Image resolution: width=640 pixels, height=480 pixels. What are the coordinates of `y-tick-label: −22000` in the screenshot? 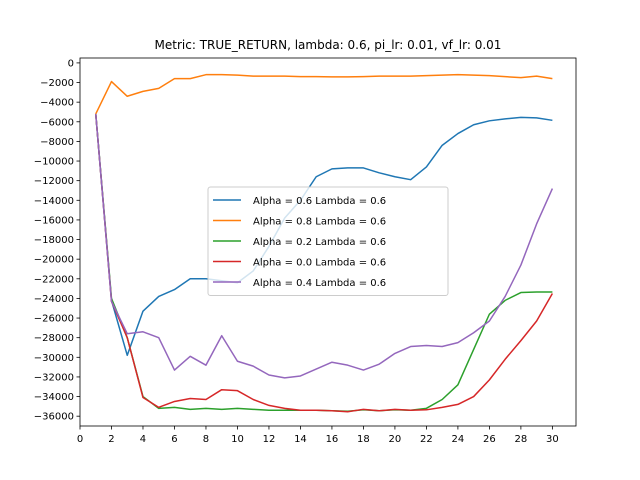 It's located at (54, 279).